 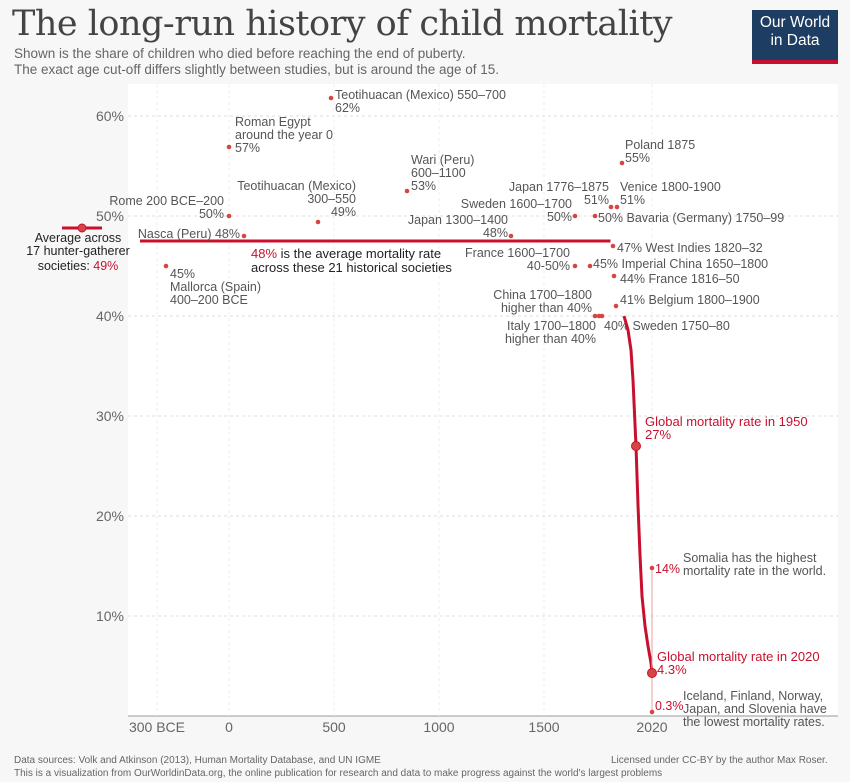 What do you see at coordinates (420, 101) in the screenshot?
I see `historical-point-label: Teotihuacan (Mexico) 550–700 62%` at bounding box center [420, 101].